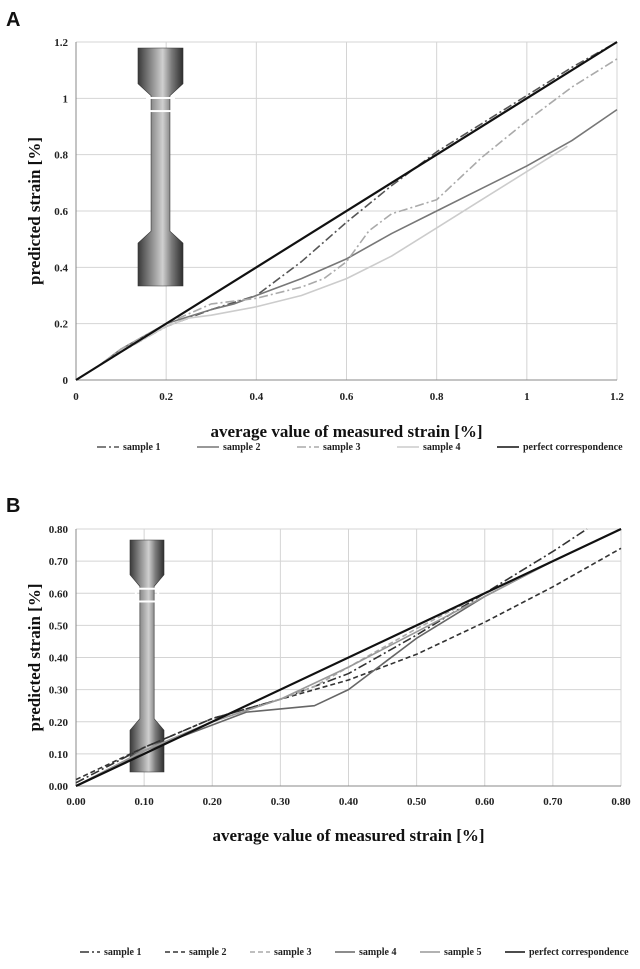 The height and width of the screenshot is (969, 640). I want to click on panel-label: B, so click(13, 506).